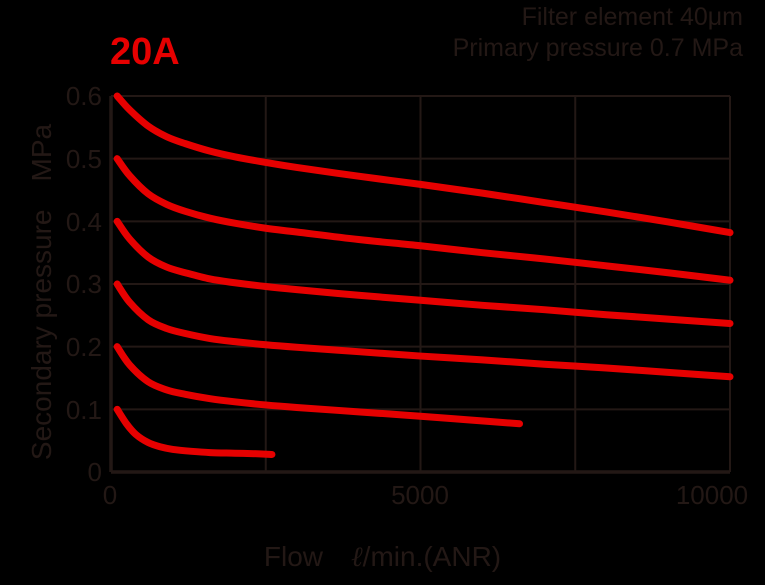 The image size is (765, 585). What do you see at coordinates (145, 52) in the screenshot?
I see `size-badge: 20A` at bounding box center [145, 52].